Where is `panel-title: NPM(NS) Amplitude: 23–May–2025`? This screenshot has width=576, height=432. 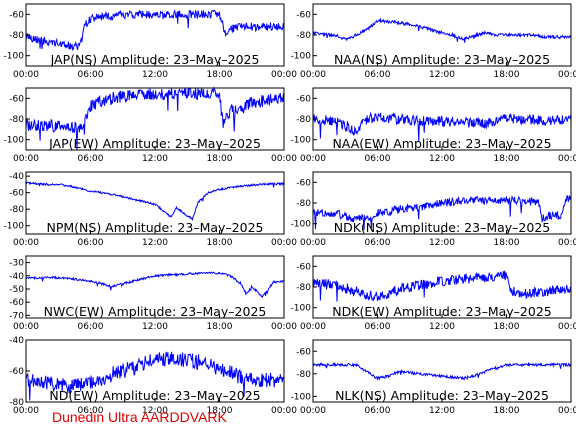
panel-title: NPM(NS) Amplitude: 23–May–2025 is located at coordinates (155, 227).